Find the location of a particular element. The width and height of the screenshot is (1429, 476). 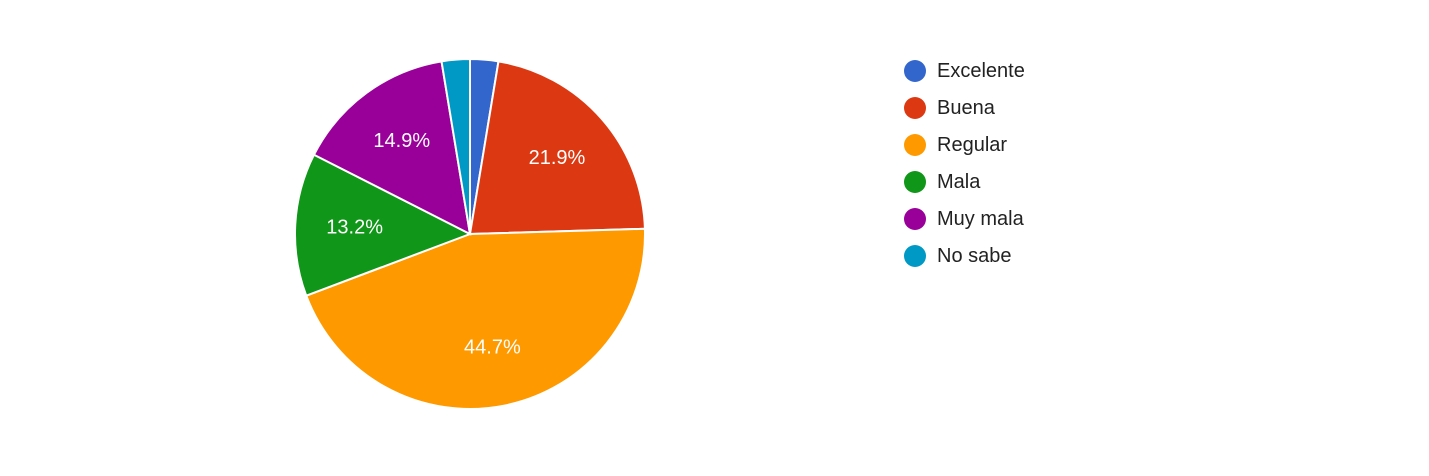

legend-item-buena: Buena is located at coordinates (950, 108).